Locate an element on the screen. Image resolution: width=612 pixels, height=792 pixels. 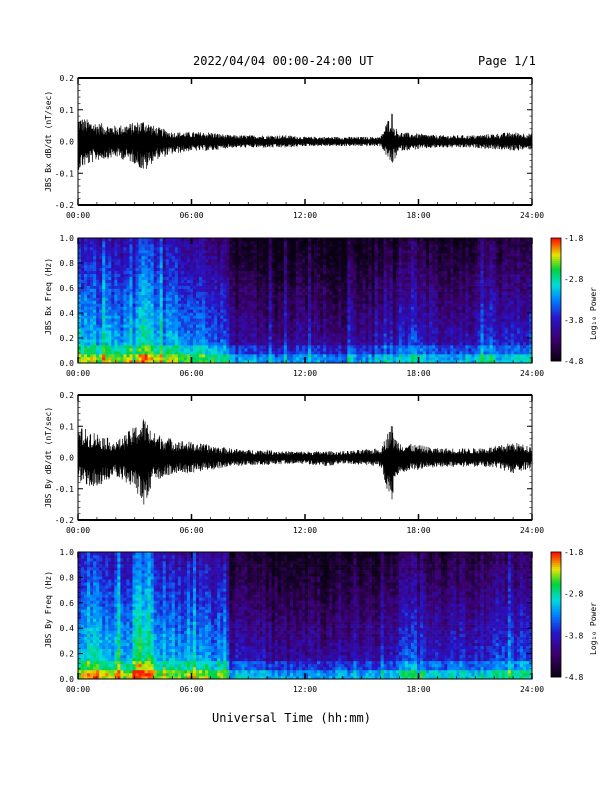
panel1-series-trace is located at coordinates (305, 141).